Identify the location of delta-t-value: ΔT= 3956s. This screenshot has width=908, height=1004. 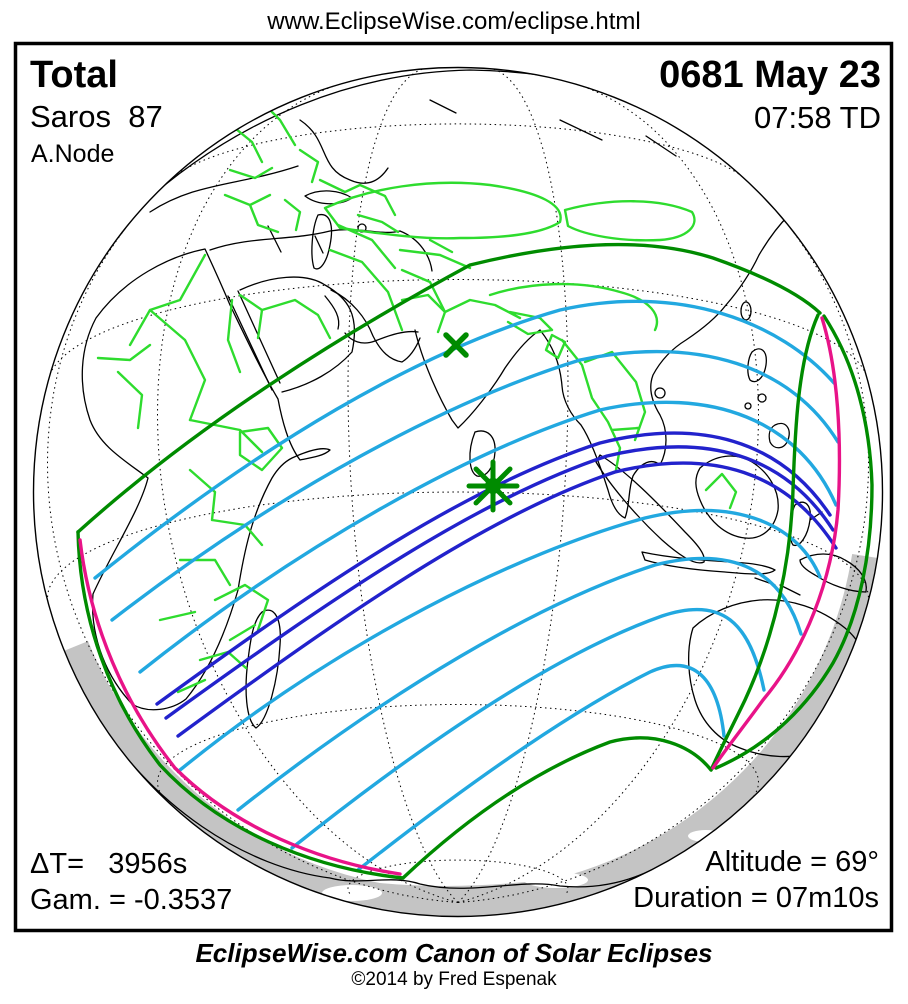
(109, 864).